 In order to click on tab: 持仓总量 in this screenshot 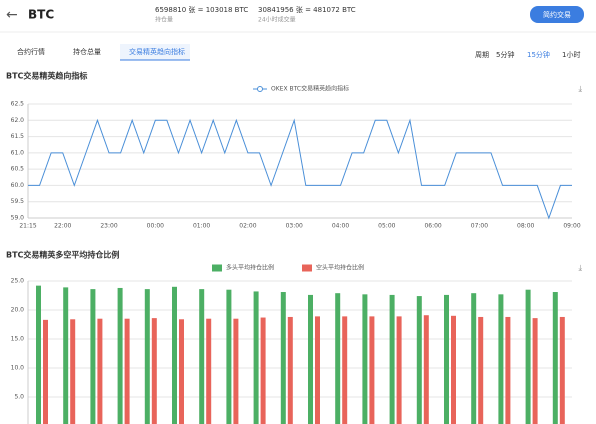, I will do `click(87, 51)`.